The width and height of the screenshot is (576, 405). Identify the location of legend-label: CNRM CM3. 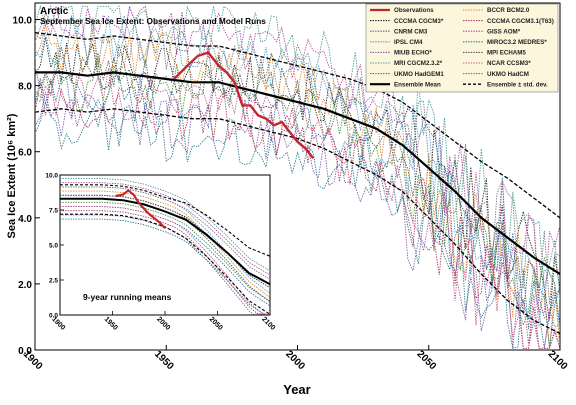
(411, 31).